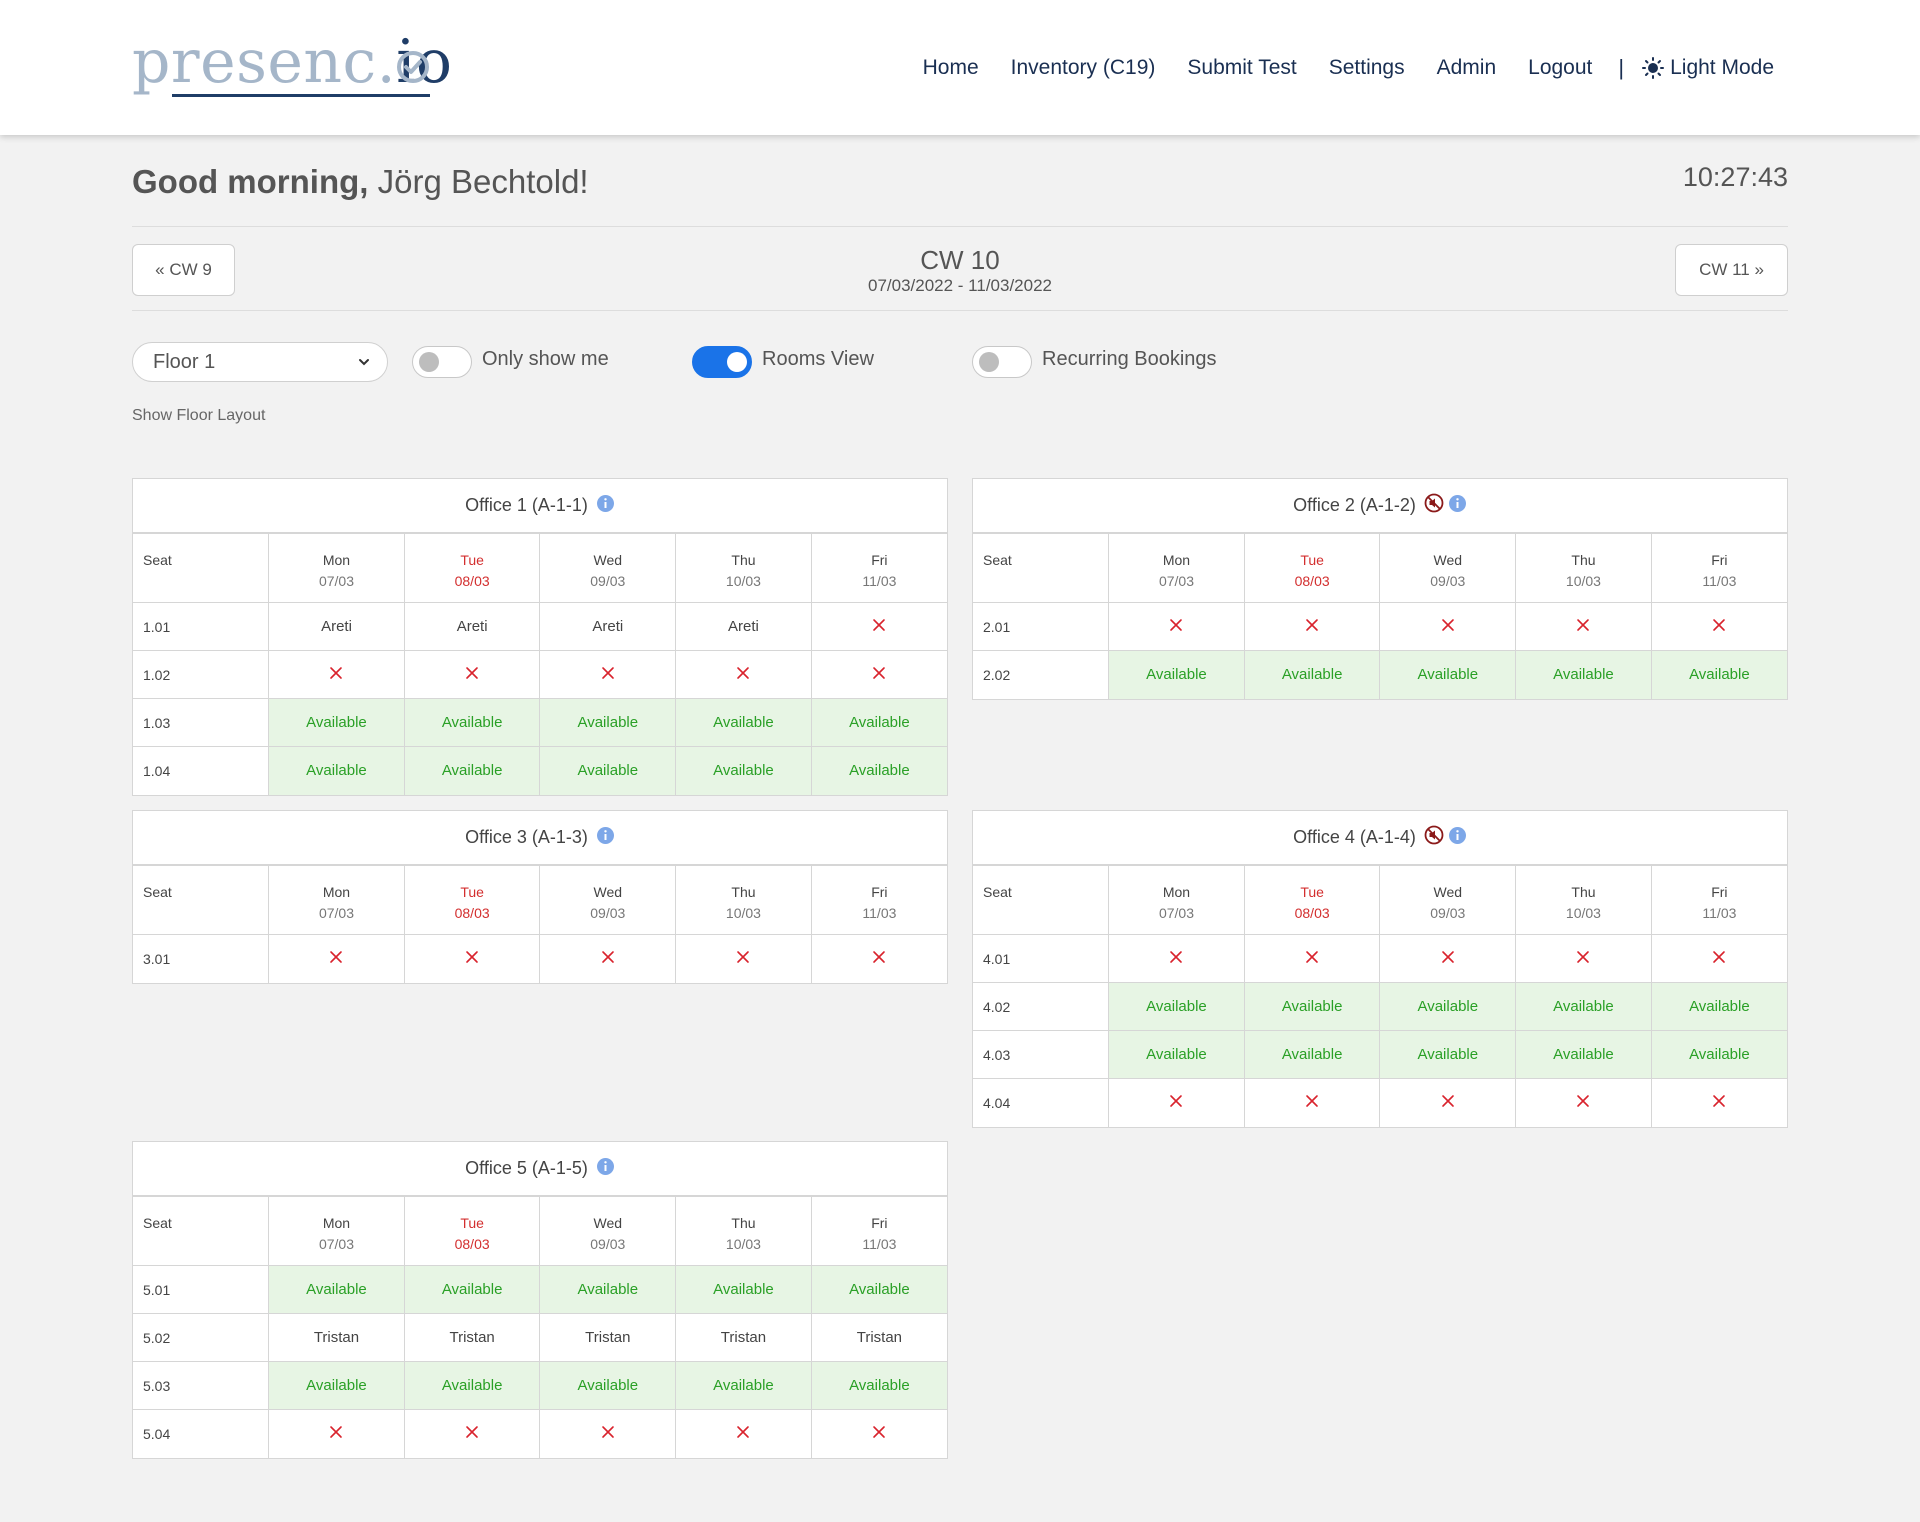  I want to click on nav-inventory: Inventory (C19), so click(1083, 67).